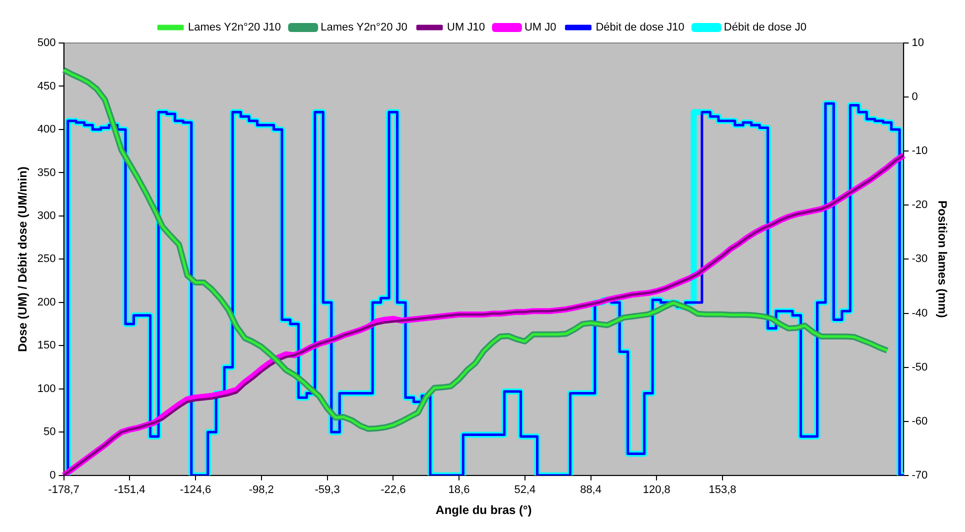  What do you see at coordinates (525, 490) in the screenshot?
I see `x-tick-label: 52,4` at bounding box center [525, 490].